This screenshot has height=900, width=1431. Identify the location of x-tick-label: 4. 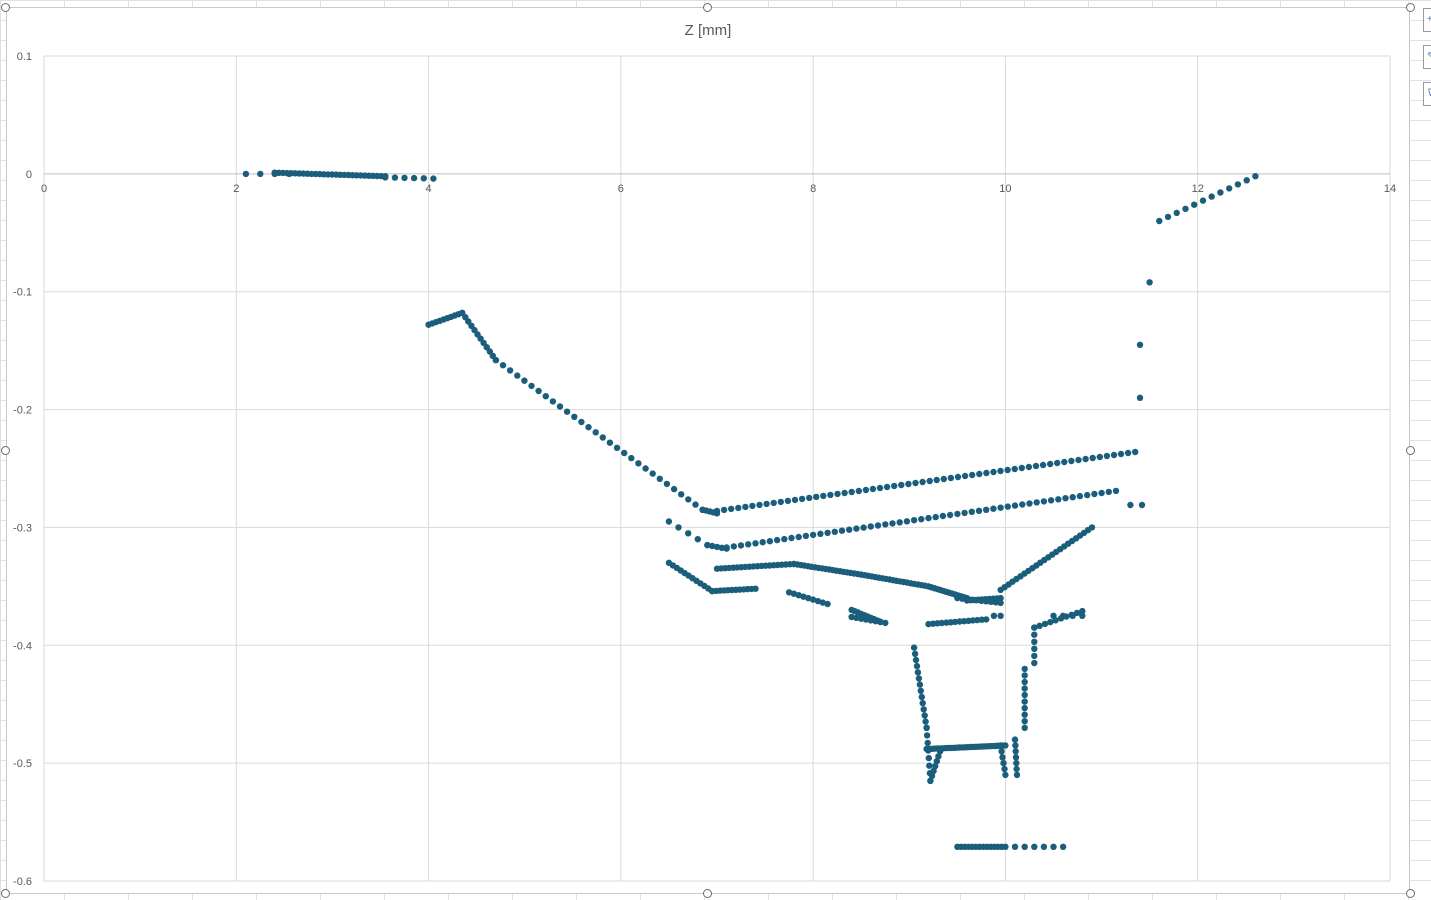
(429, 189).